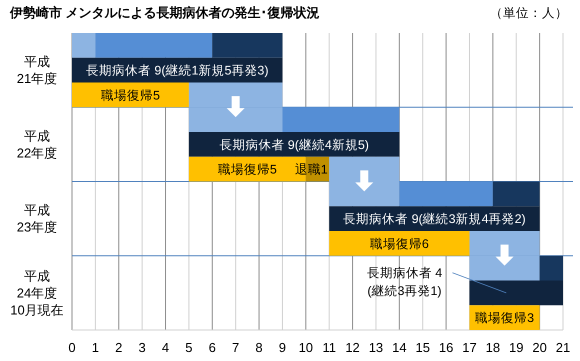 This screenshot has height=361, width=580. What do you see at coordinates (376, 347) in the screenshot?
I see `x-tick-label: 13` at bounding box center [376, 347].